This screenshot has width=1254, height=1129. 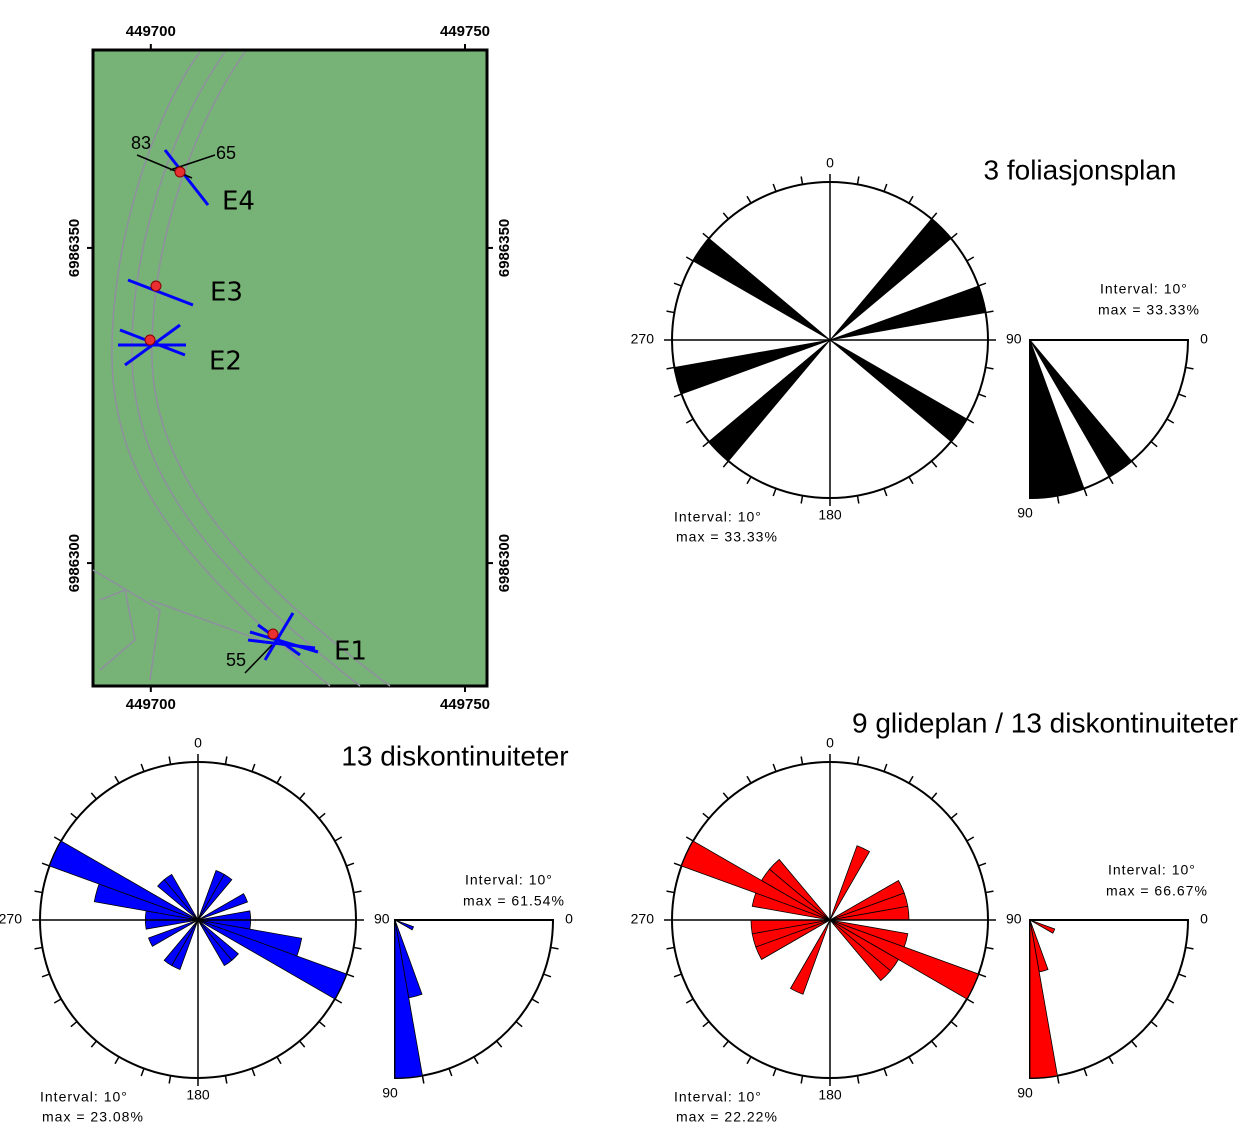 I want to click on chart-title: 3 foliasjonsplan, so click(x=1079, y=169).